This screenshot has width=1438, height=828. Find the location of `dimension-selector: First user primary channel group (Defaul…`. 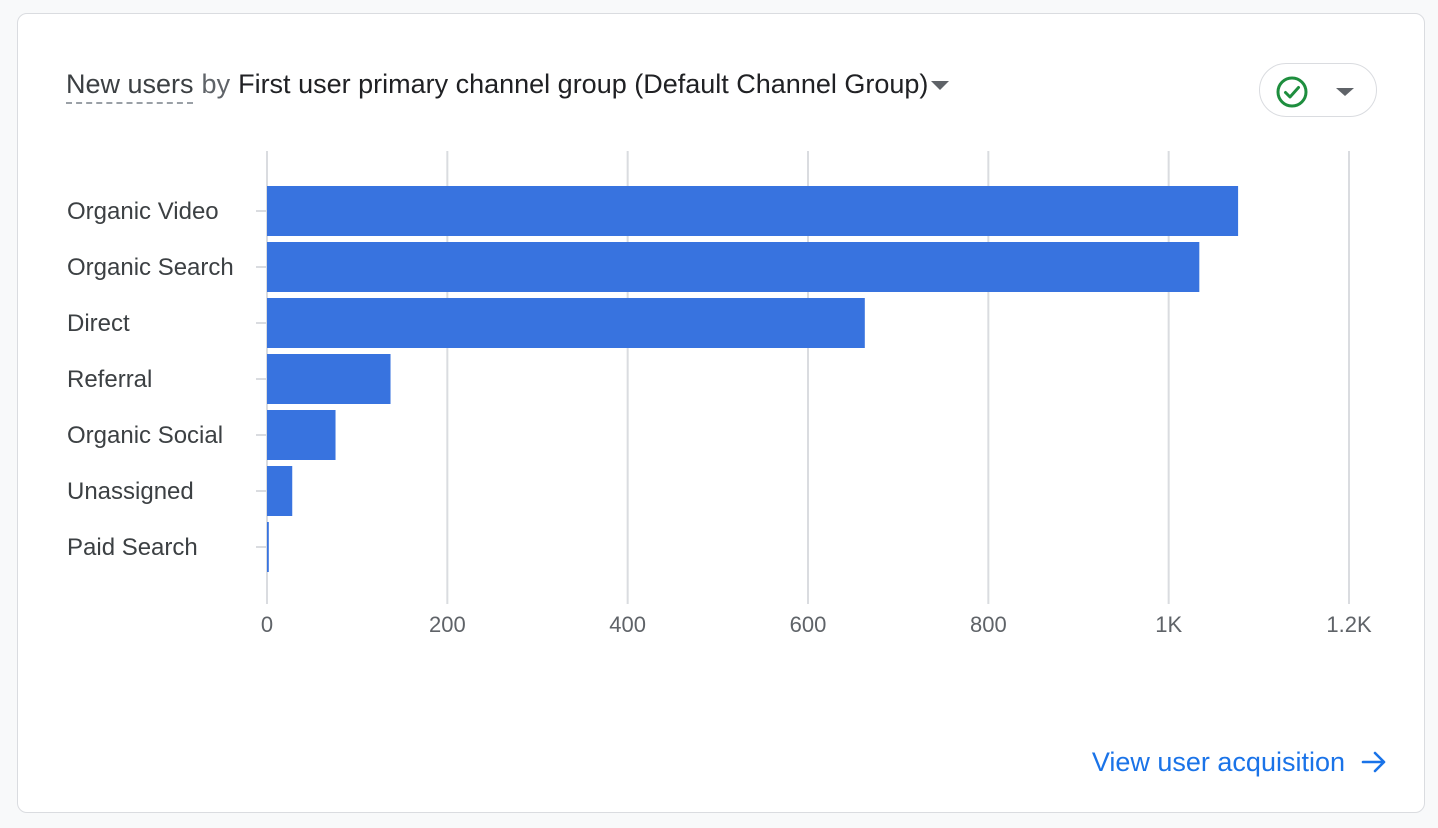

dimension-selector: First user primary channel group (Defaul… is located at coordinates (594, 84).